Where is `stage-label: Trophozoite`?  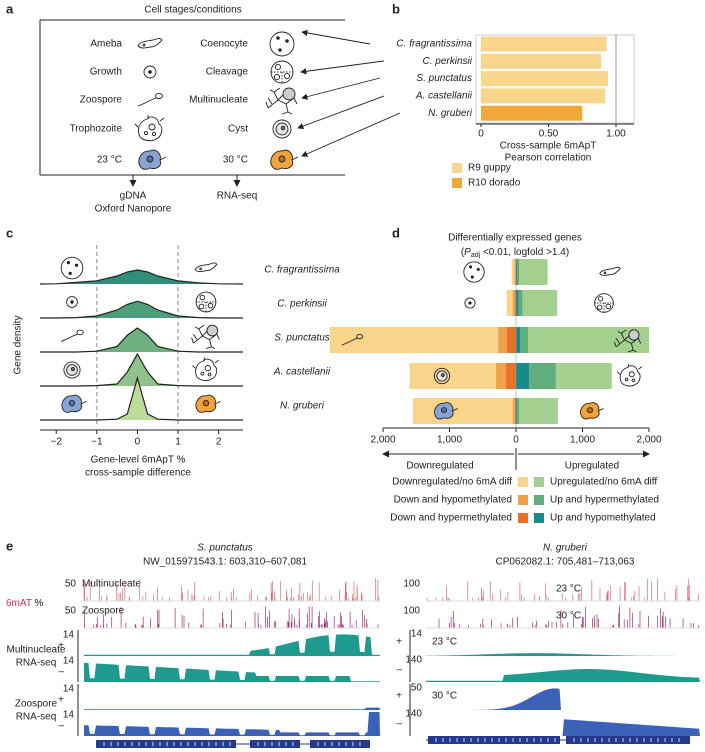
stage-label: Trophozoite is located at coordinates (96, 129).